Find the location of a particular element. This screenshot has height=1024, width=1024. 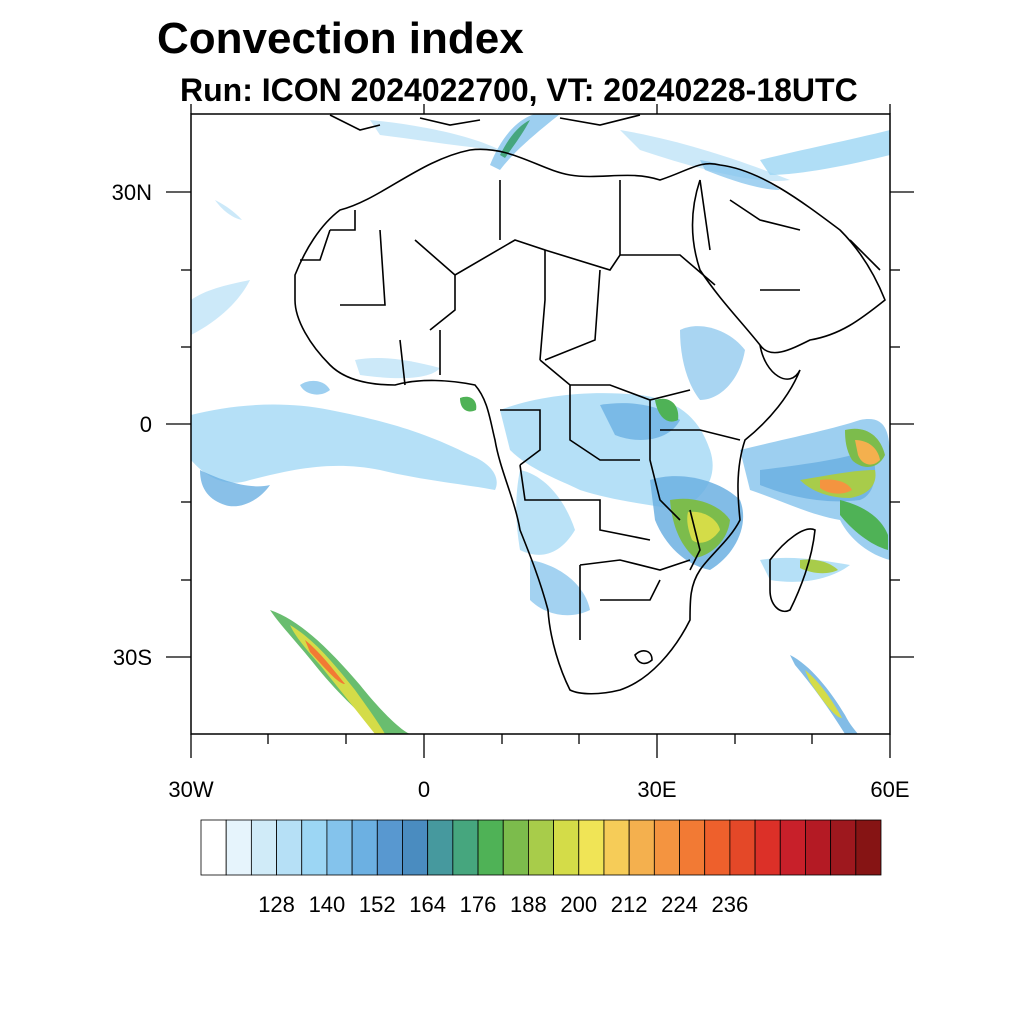

colorbar-tick-label: 176 is located at coordinates (478, 904).